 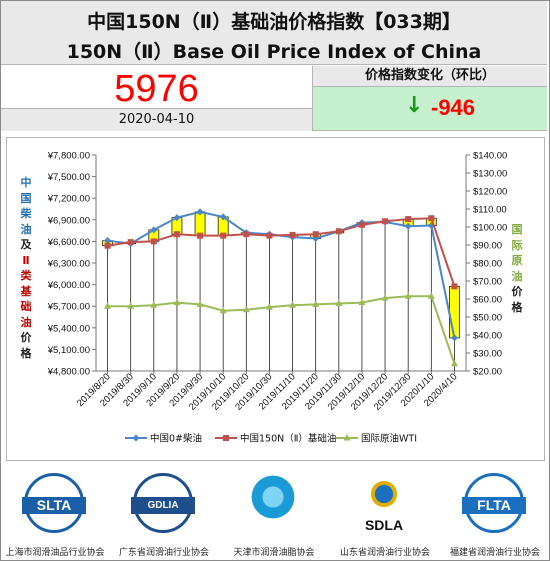 I want to click on legend-square-marker, so click(x=226, y=438).